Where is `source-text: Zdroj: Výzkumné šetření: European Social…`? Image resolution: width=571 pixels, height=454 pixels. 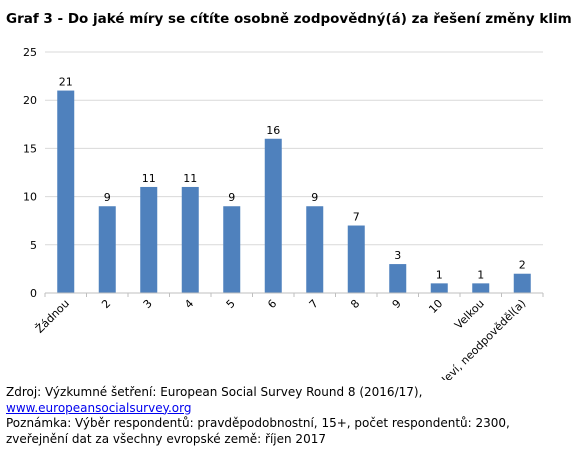 source-text: Zdroj: Výzkumné šetření: European Social… is located at coordinates (214, 392).